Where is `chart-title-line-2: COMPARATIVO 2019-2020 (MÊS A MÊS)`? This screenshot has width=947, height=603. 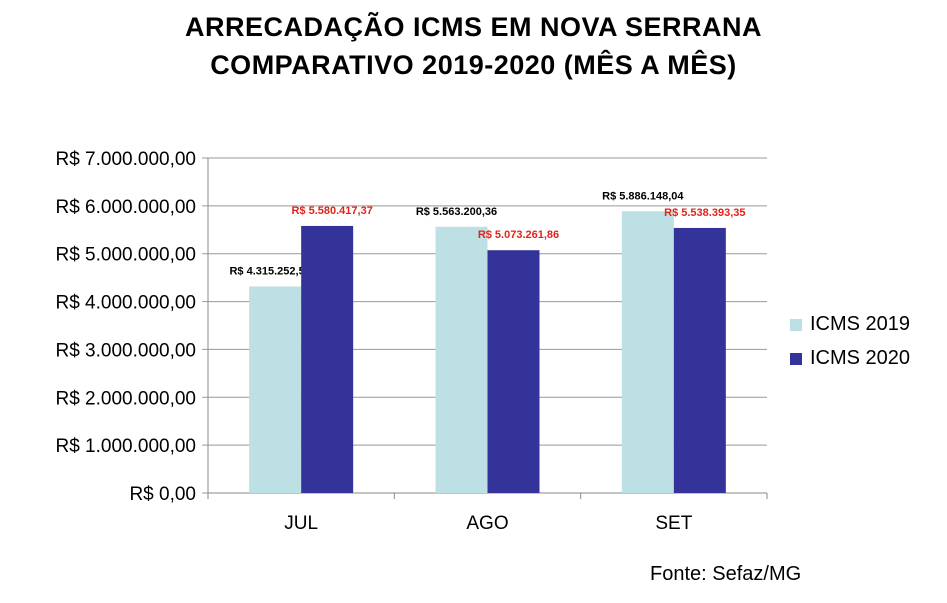 chart-title-line-2: COMPARATIVO 2019-2020 (MÊS A MÊS) is located at coordinates (473, 65).